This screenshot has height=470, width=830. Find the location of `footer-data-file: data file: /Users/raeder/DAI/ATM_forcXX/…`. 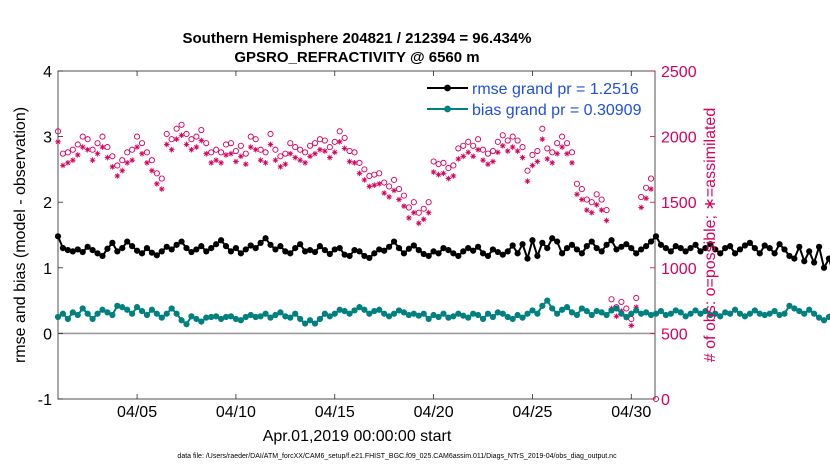

footer-data-file: data file: /Users/raeder/DAI/ATM_forcXX/… is located at coordinates (397, 456).